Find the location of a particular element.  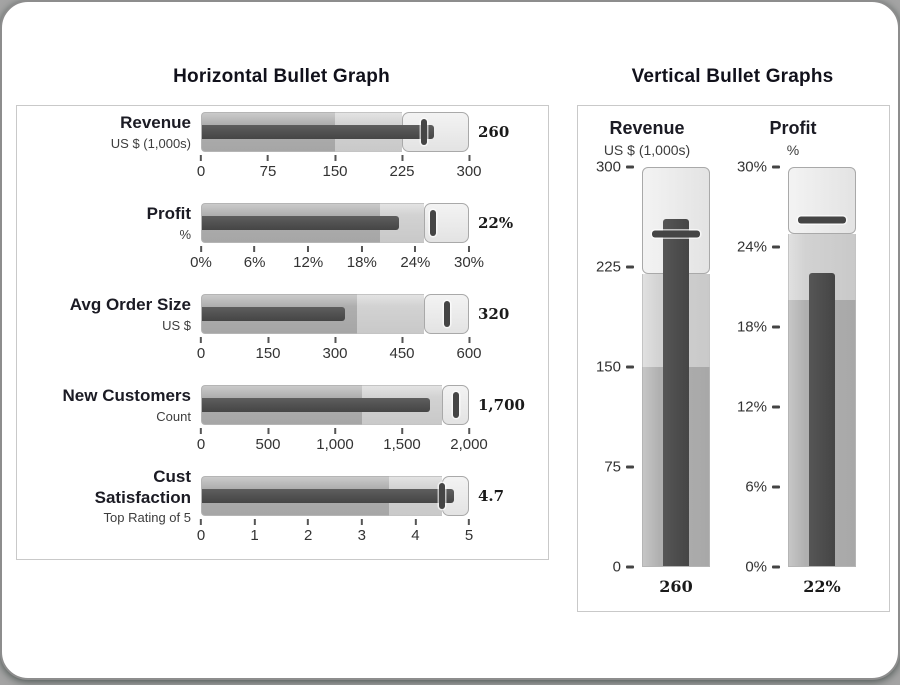

axis-tick-label: 2 is located at coordinates (308, 535).